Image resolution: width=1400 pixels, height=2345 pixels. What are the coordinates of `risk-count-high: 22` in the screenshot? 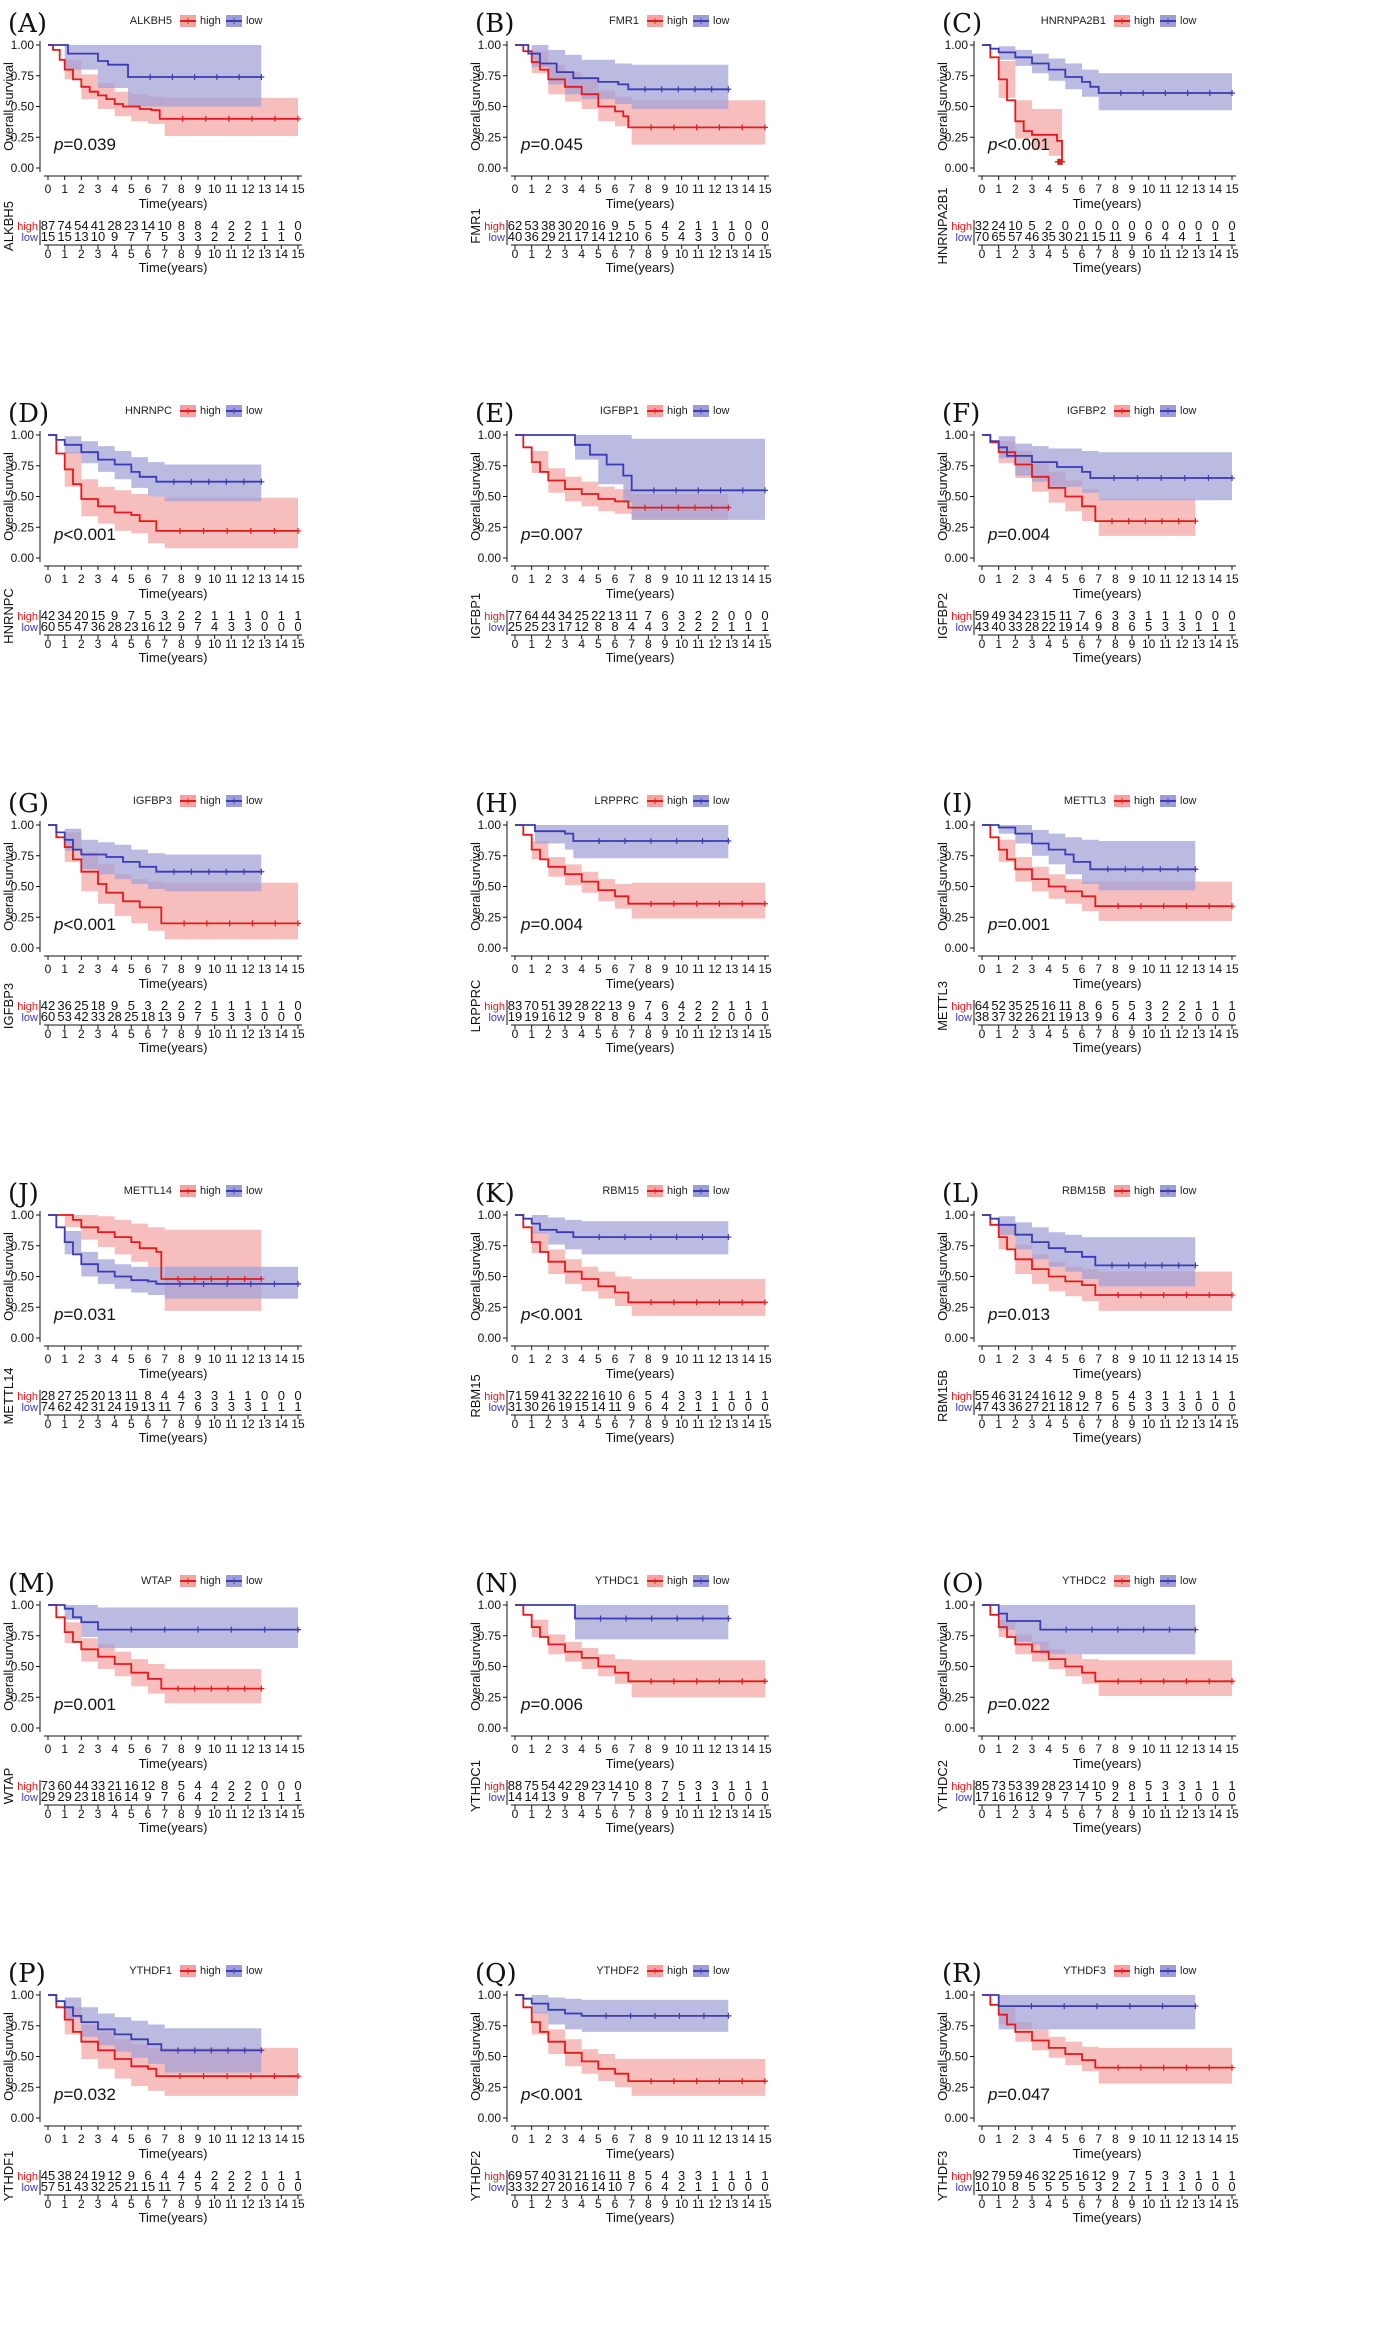 It's located at (598, 615).